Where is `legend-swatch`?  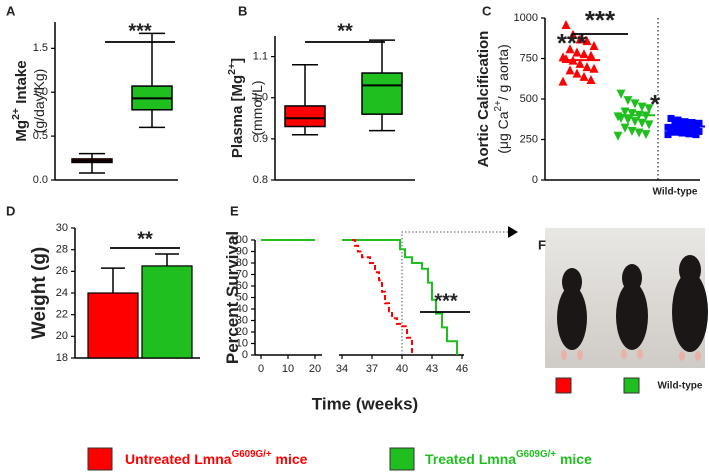 legend-swatch is located at coordinates (100, 459).